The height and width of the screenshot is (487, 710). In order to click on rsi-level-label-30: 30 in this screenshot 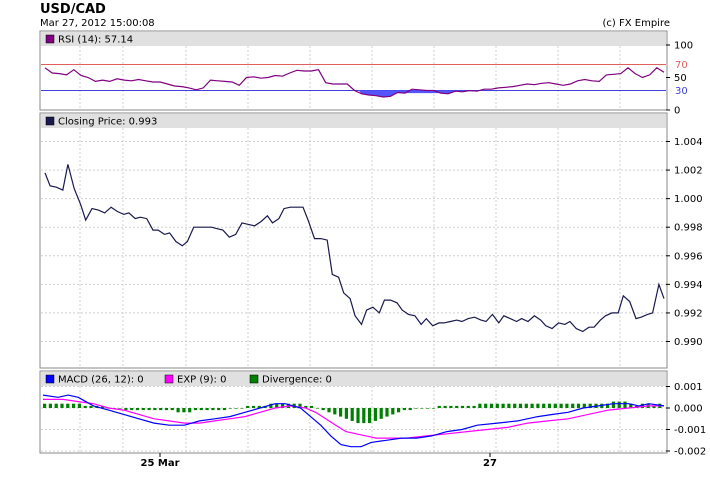, I will do `click(681, 91)`.